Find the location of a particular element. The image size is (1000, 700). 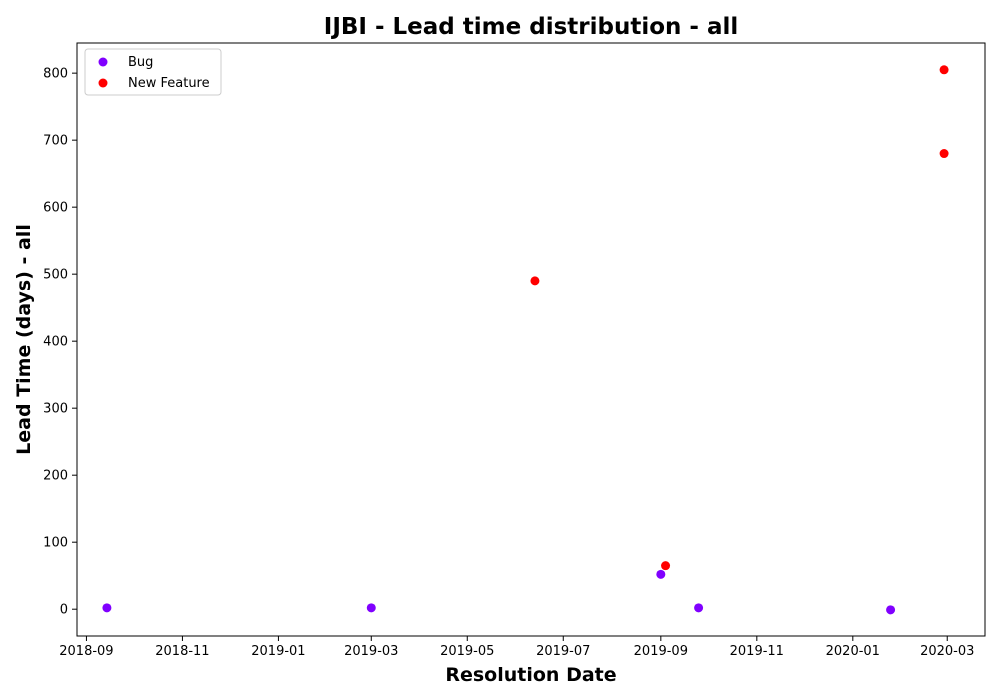

y-tick-label-200: 200 is located at coordinates (55, 476).